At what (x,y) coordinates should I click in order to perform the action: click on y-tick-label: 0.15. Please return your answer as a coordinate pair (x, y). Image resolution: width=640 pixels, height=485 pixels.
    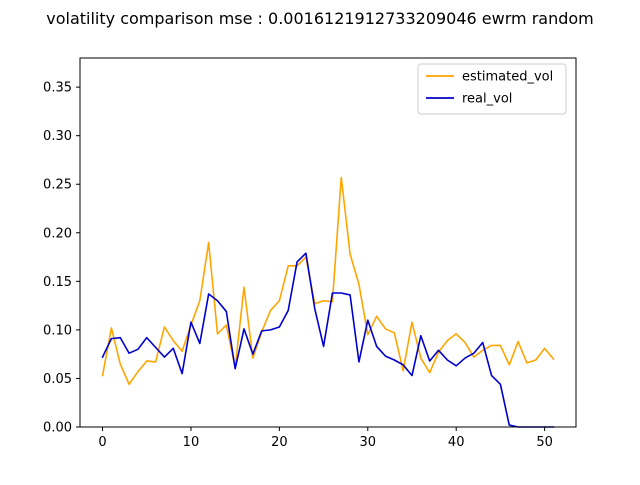
    Looking at the image, I should click on (57, 282).